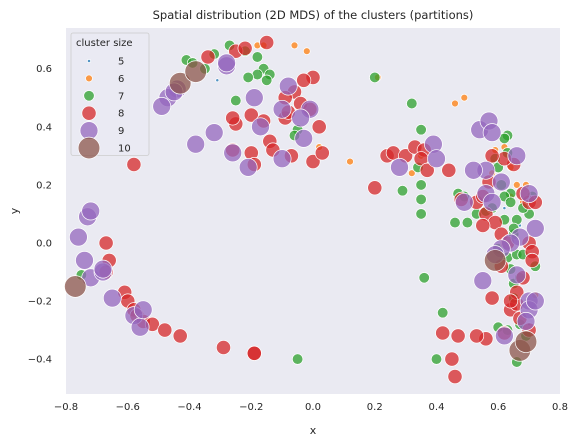 The width and height of the screenshot is (578, 448). I want to click on x-tick-label: 0.8, so click(560, 407).